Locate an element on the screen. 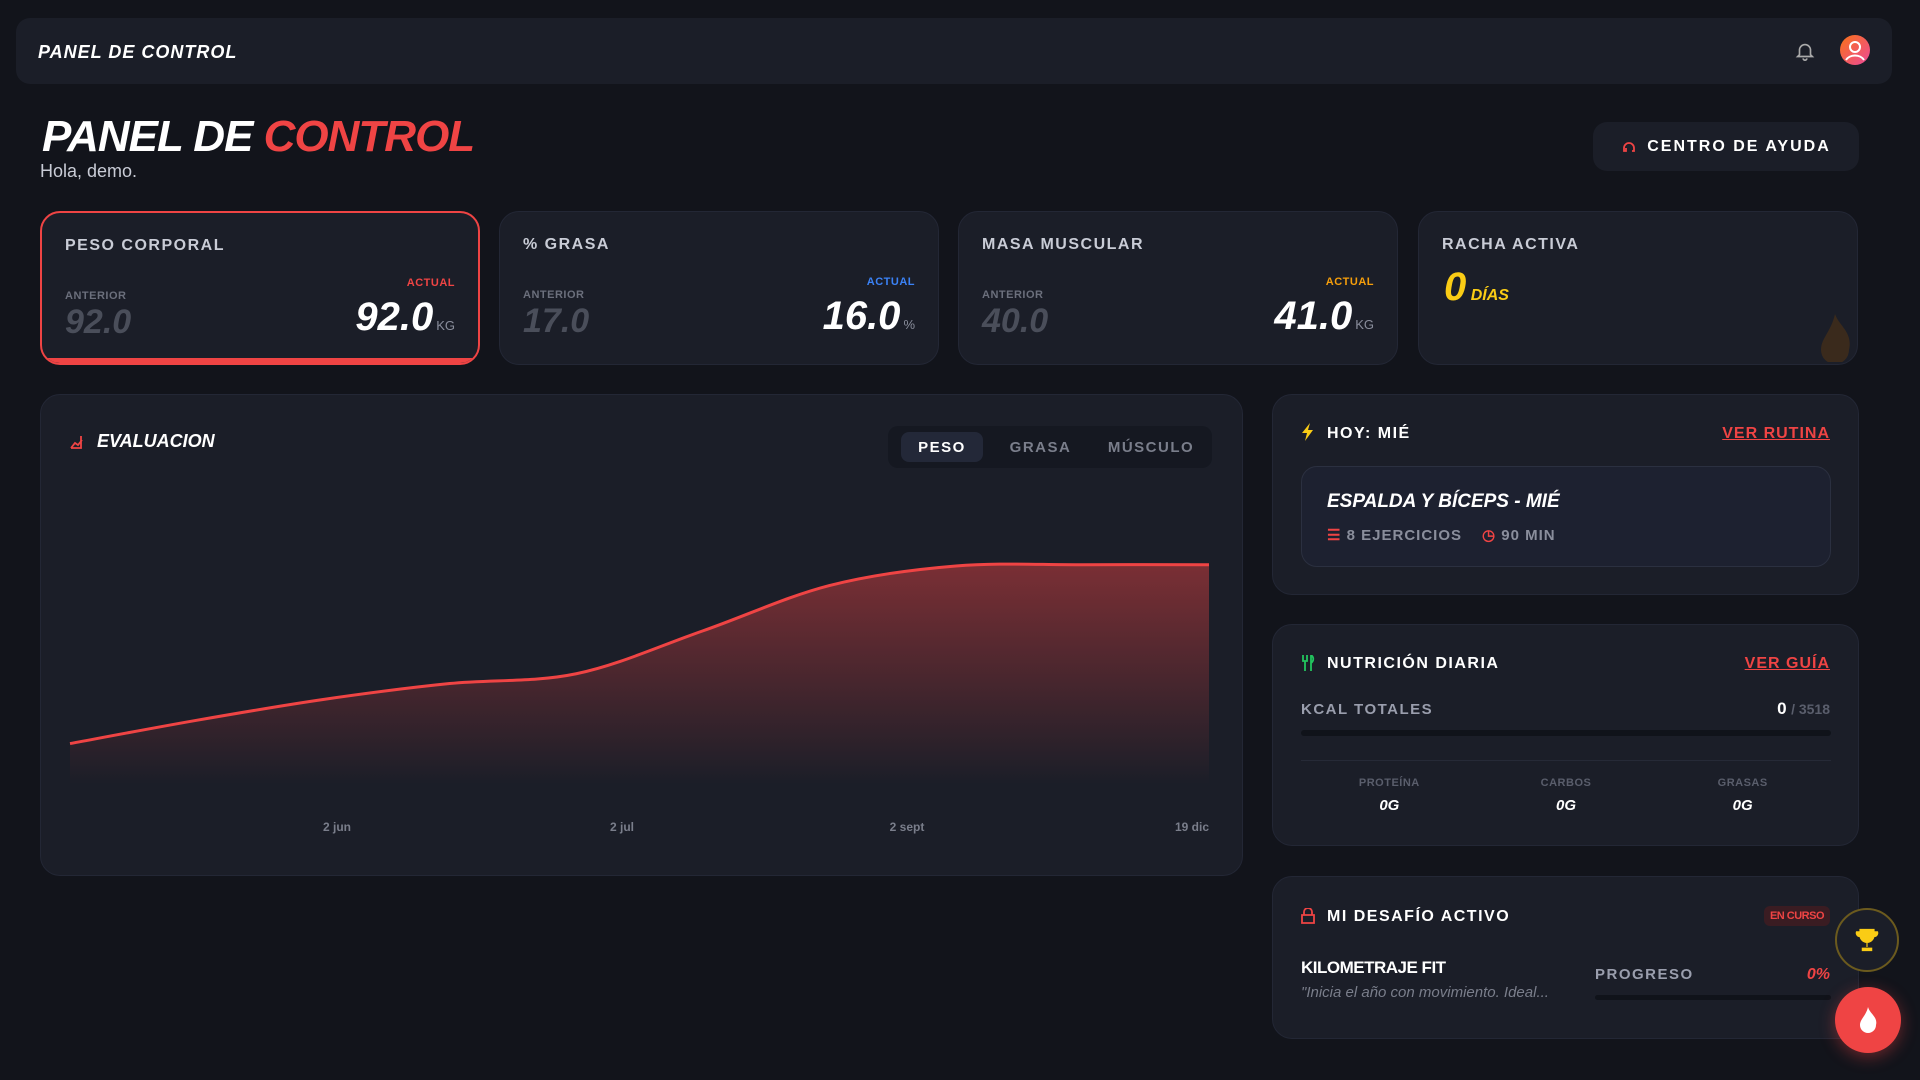 This screenshot has height=1080, width=1920. tab-active is located at coordinates (942, 447).